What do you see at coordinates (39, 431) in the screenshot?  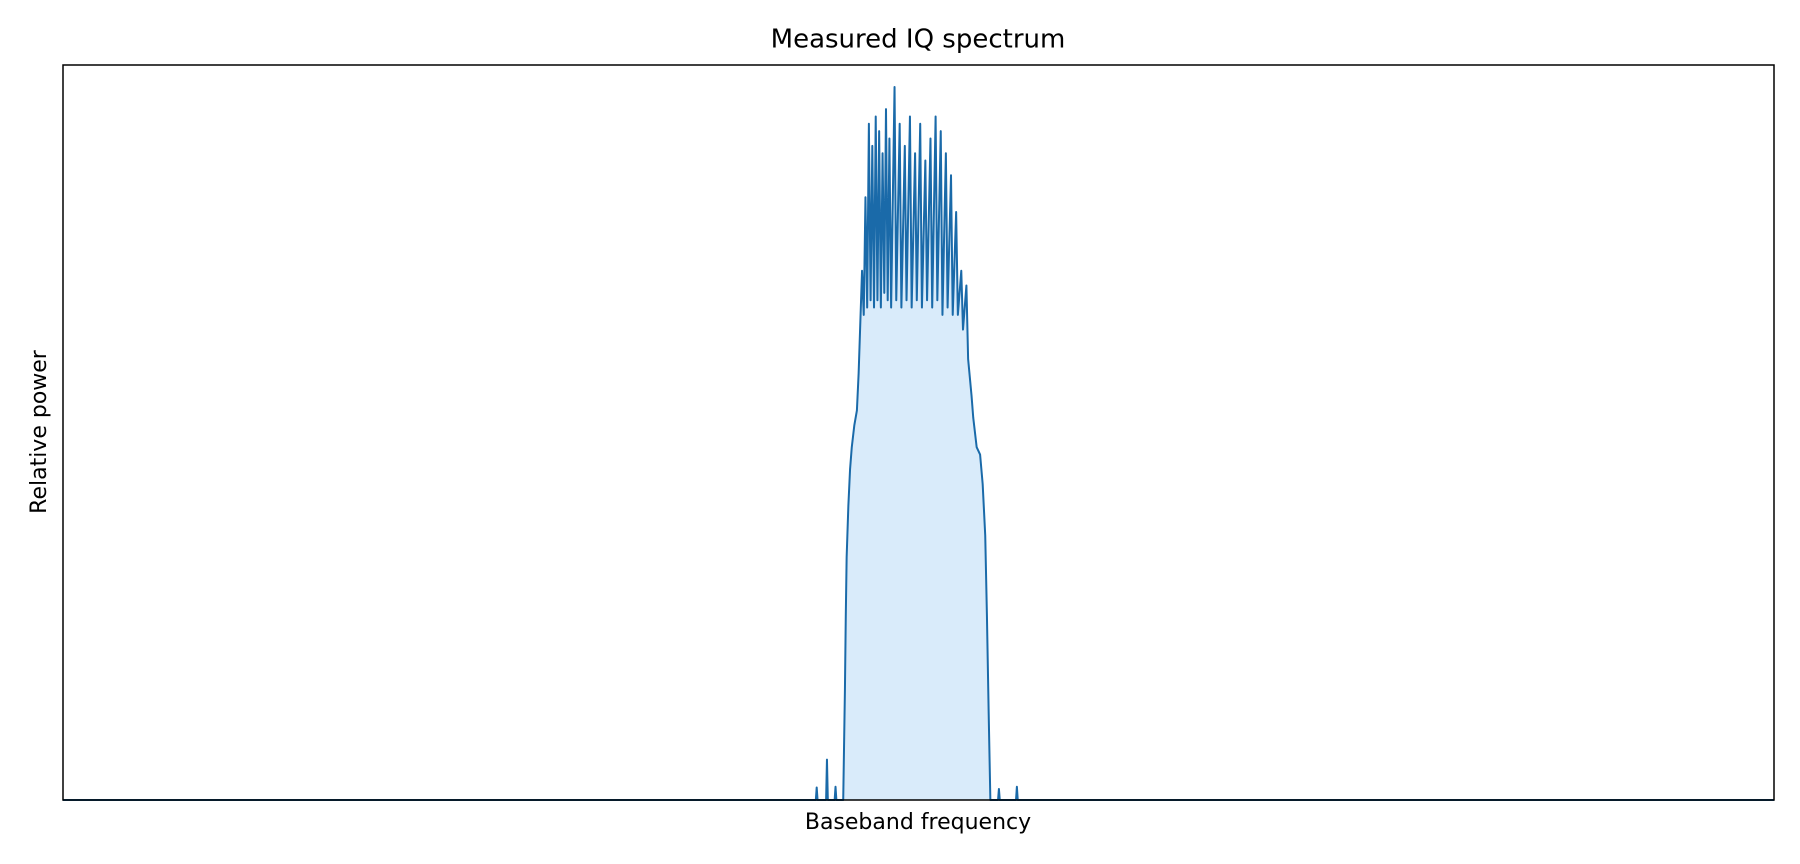 I see `y-axis-label: Relative power` at bounding box center [39, 431].